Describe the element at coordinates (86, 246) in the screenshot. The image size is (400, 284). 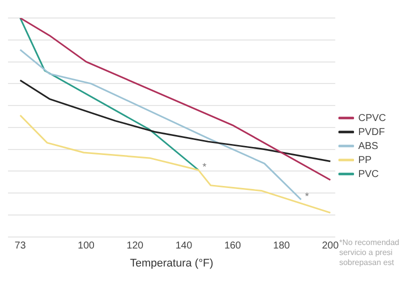
I see `x-tick-label: 100` at that location.